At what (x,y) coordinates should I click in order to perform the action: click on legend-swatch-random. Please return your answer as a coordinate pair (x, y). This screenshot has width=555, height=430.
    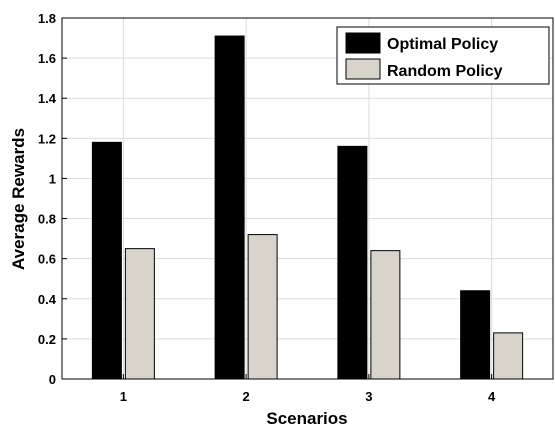
    Looking at the image, I should click on (363, 69).